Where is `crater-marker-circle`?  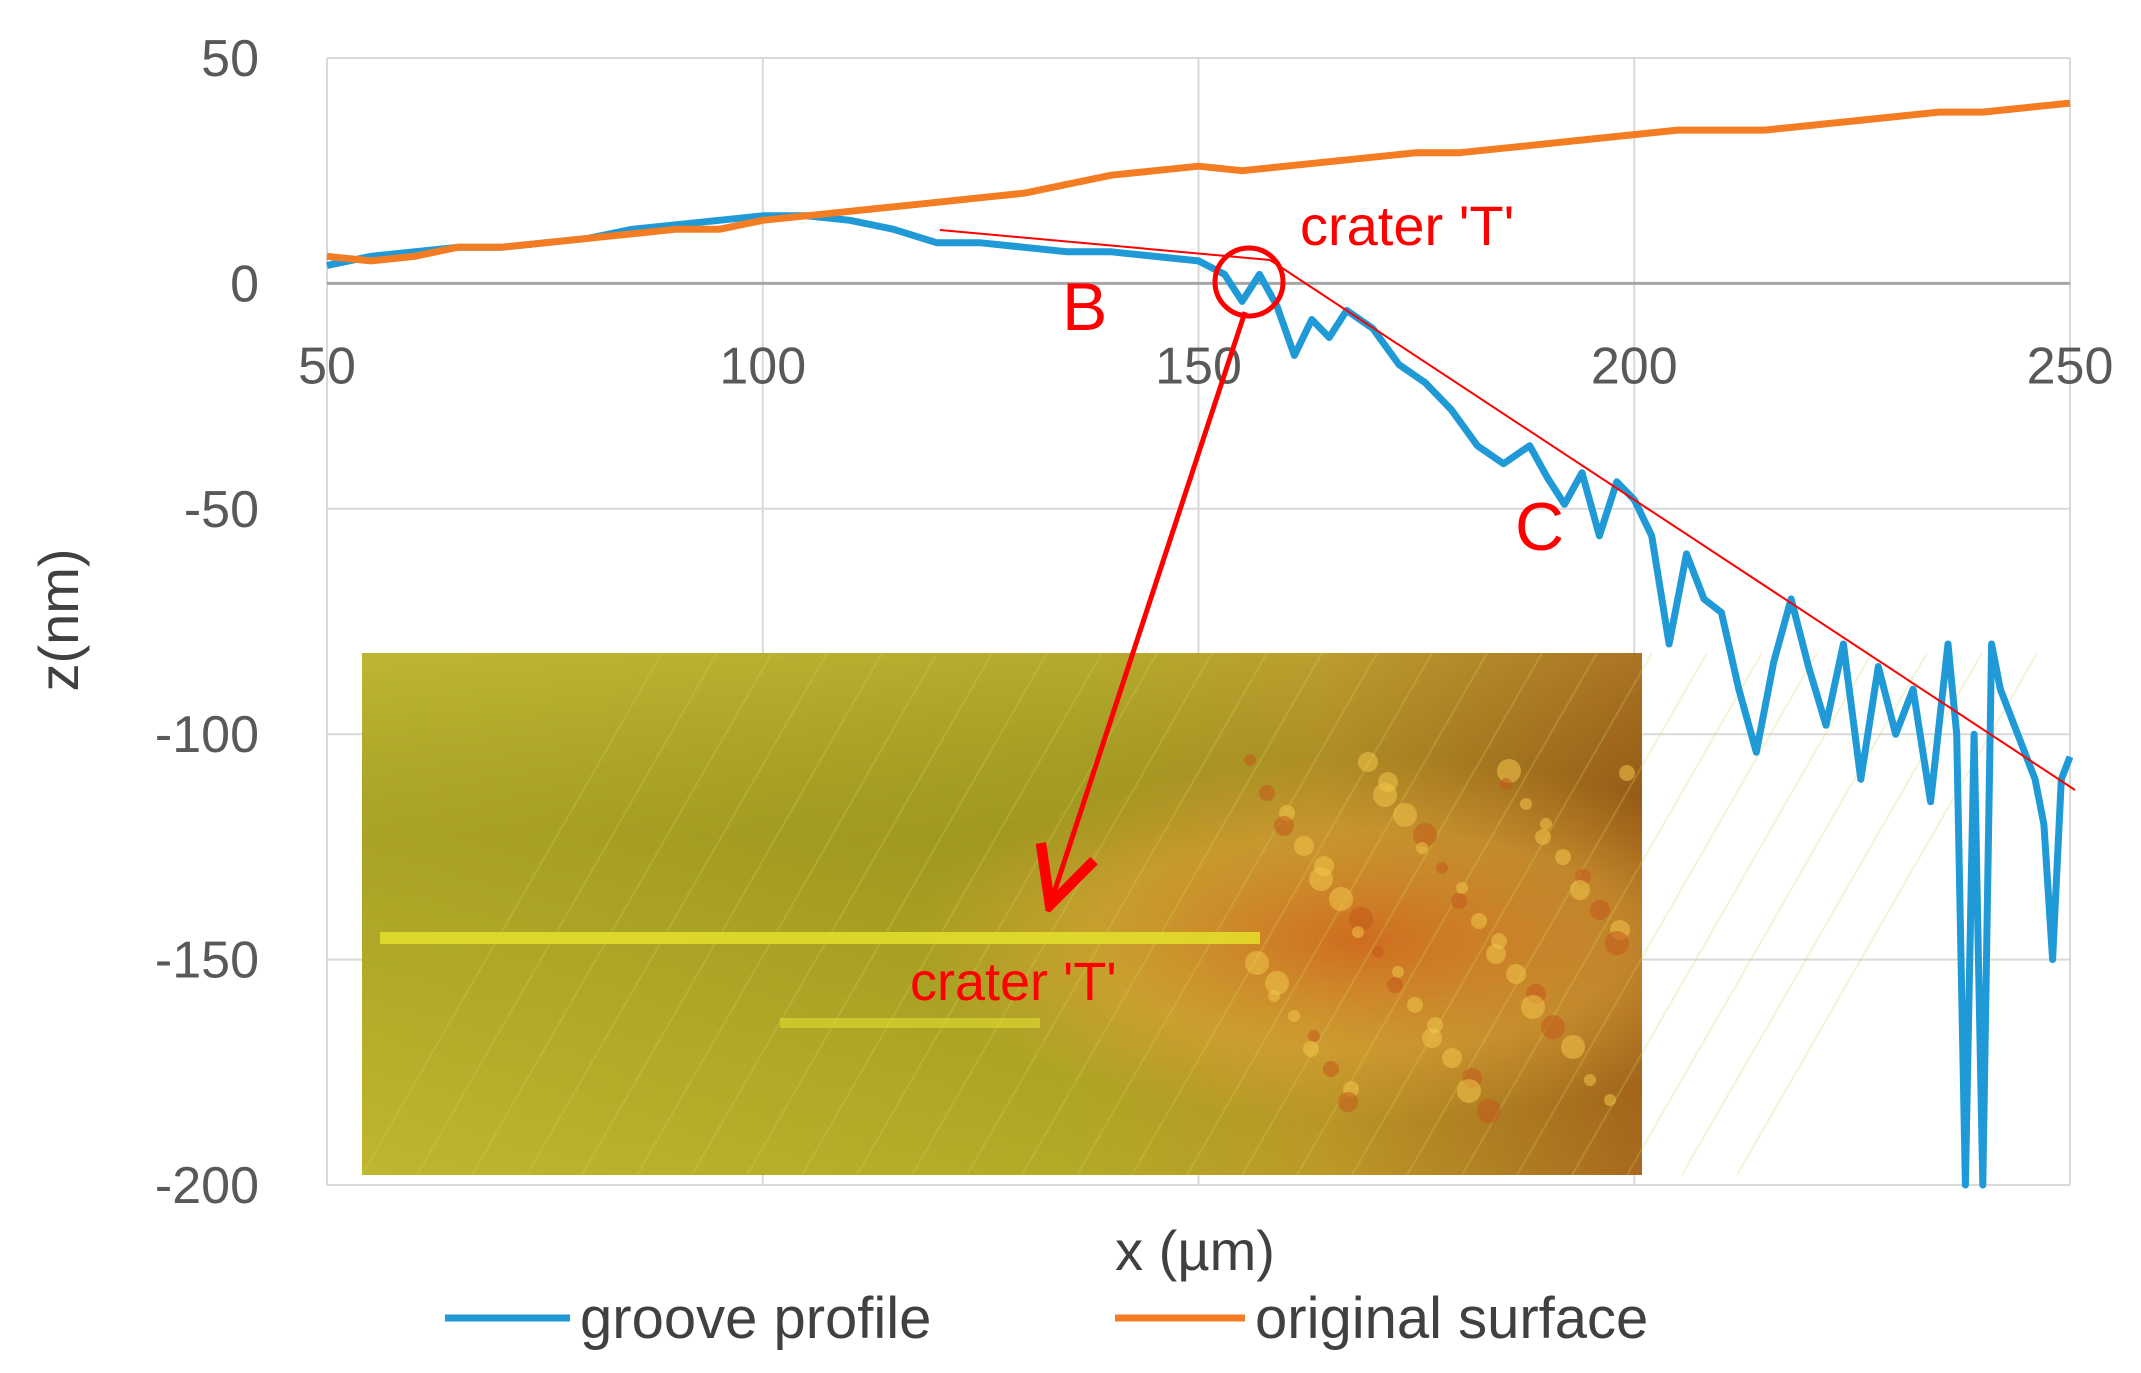
crater-marker-circle is located at coordinates (1249, 282).